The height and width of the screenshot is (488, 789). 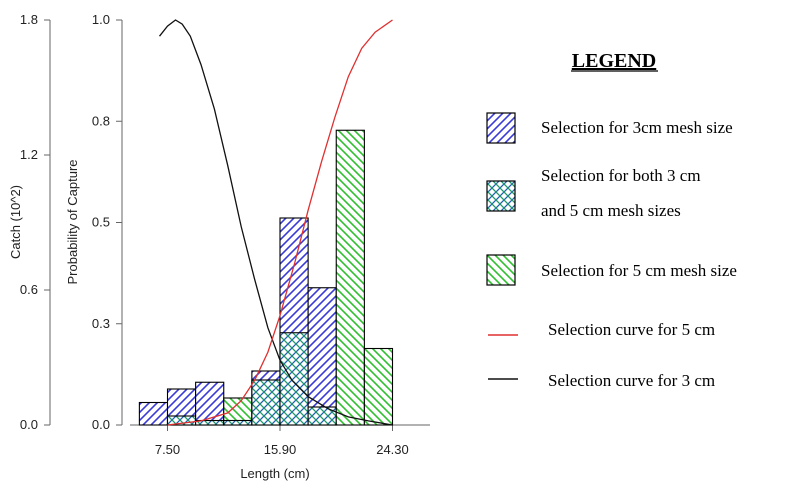 What do you see at coordinates (101, 323) in the screenshot?
I see `probability-tick-label: 0.3` at bounding box center [101, 323].